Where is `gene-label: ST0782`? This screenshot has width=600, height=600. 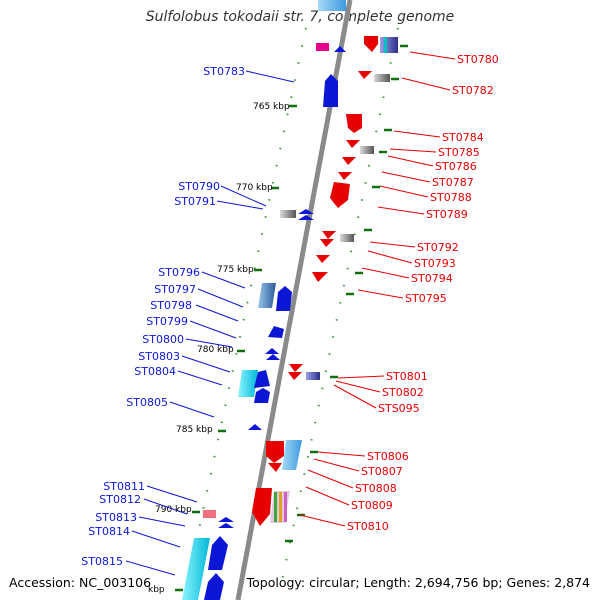 gene-label: ST0782 is located at coordinates (473, 90).